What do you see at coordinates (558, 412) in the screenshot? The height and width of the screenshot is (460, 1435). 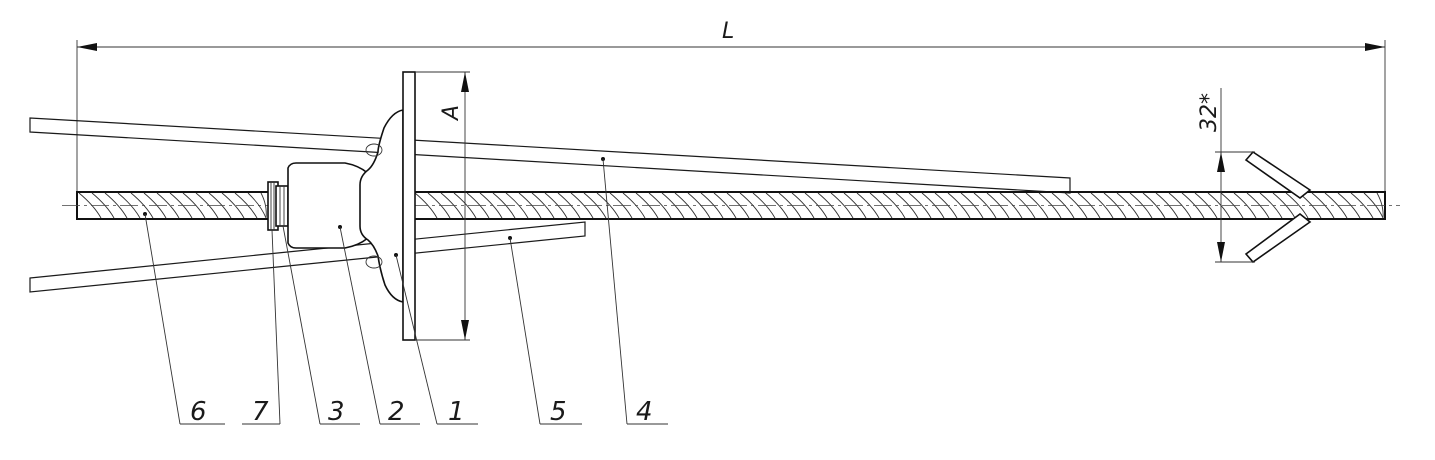 I see `part-label-5: 5` at bounding box center [558, 412].